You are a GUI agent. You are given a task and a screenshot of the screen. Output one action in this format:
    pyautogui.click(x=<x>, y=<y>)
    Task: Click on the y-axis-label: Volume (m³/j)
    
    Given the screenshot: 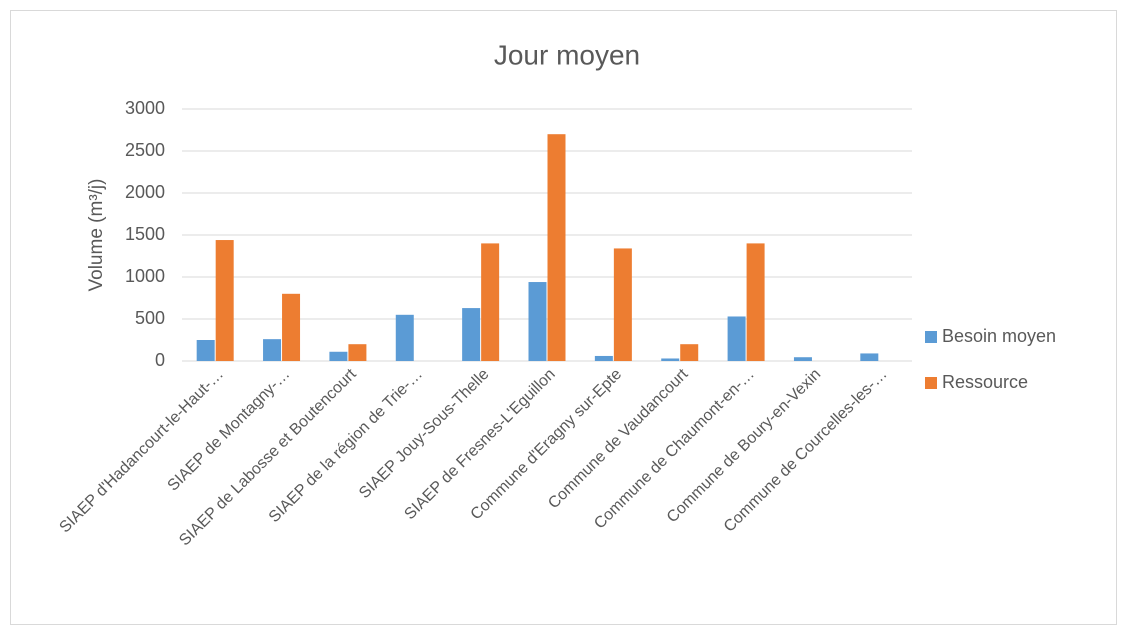 What is the action you would take?
    pyautogui.click(x=96, y=235)
    